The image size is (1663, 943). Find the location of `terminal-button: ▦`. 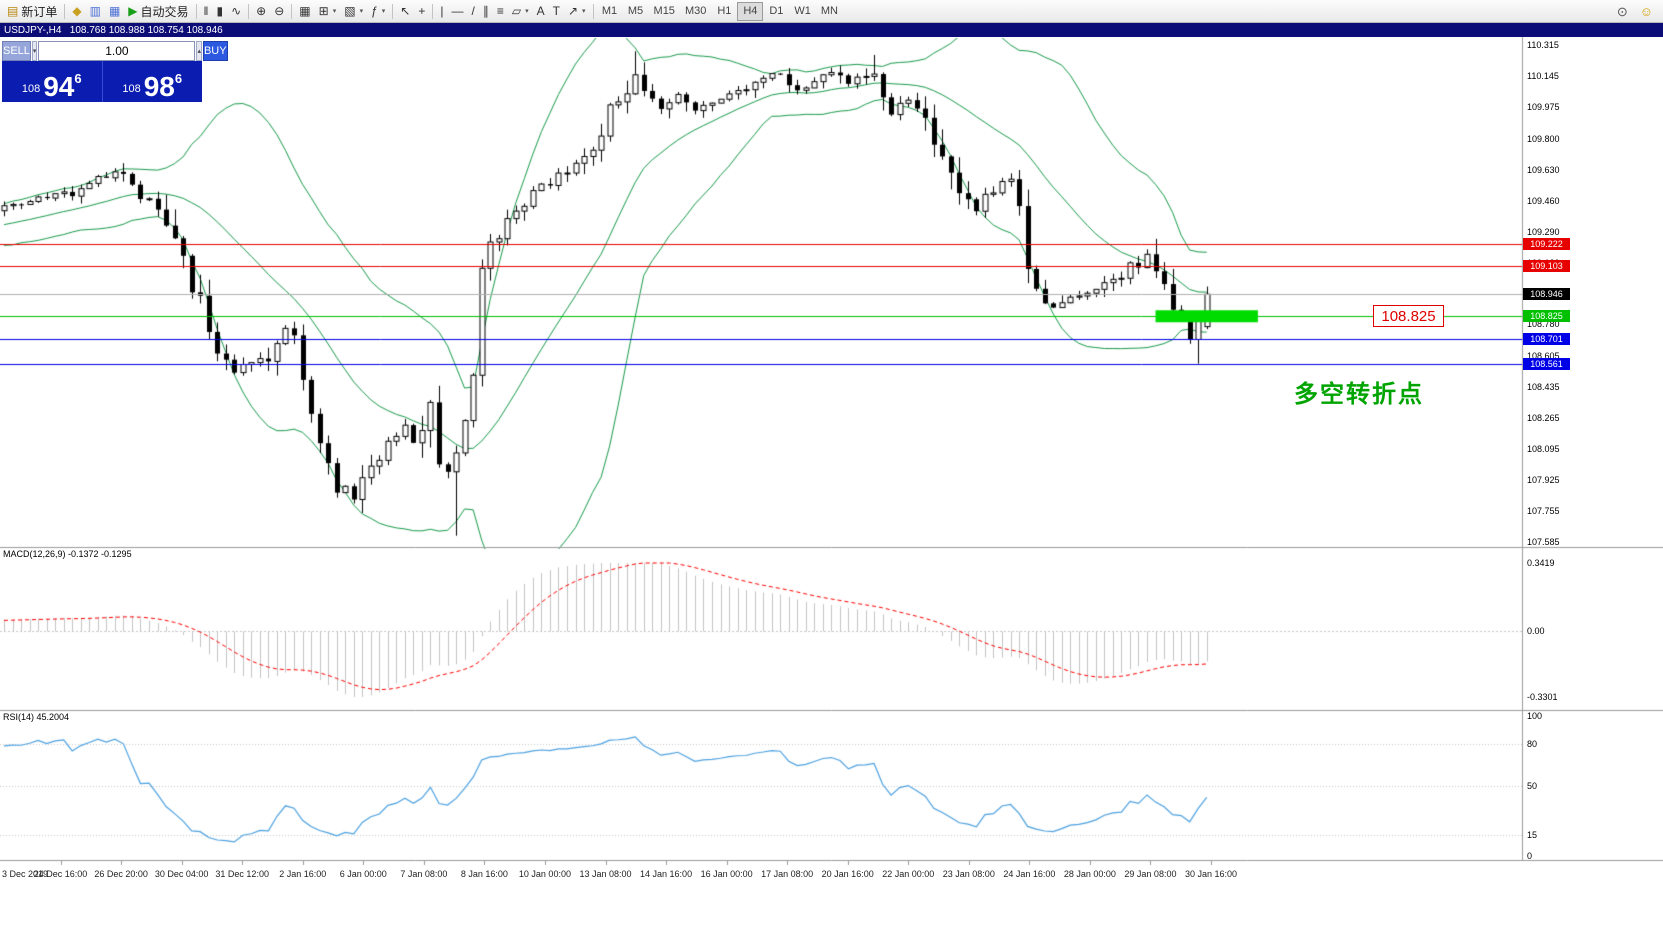

terminal-button: ▦ is located at coordinates (114, 11).